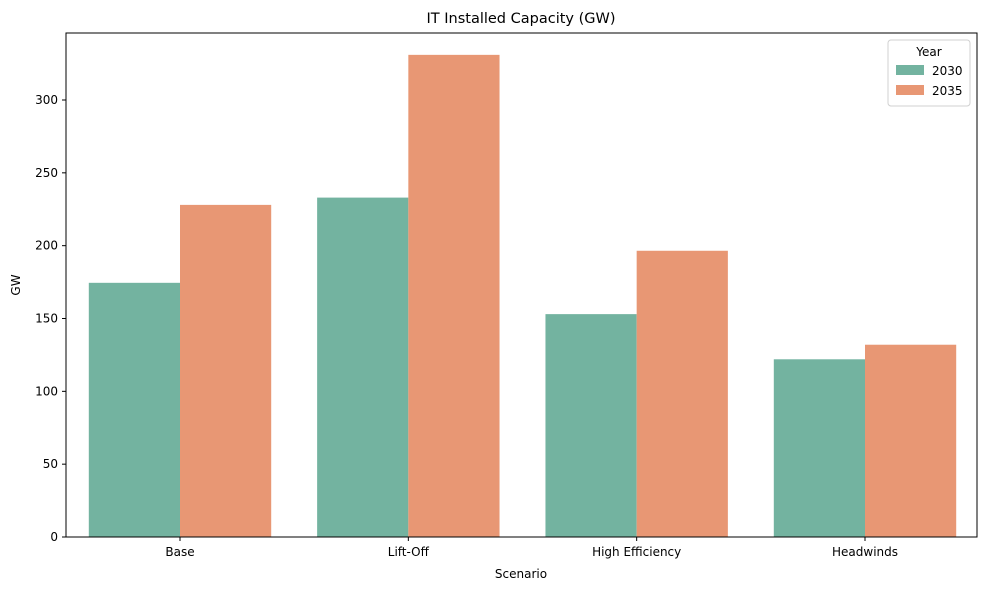 Image resolution: width=989 pixels, height=590 pixels. What do you see at coordinates (947, 91) in the screenshot?
I see `legend-label-2035: 2035` at bounding box center [947, 91].